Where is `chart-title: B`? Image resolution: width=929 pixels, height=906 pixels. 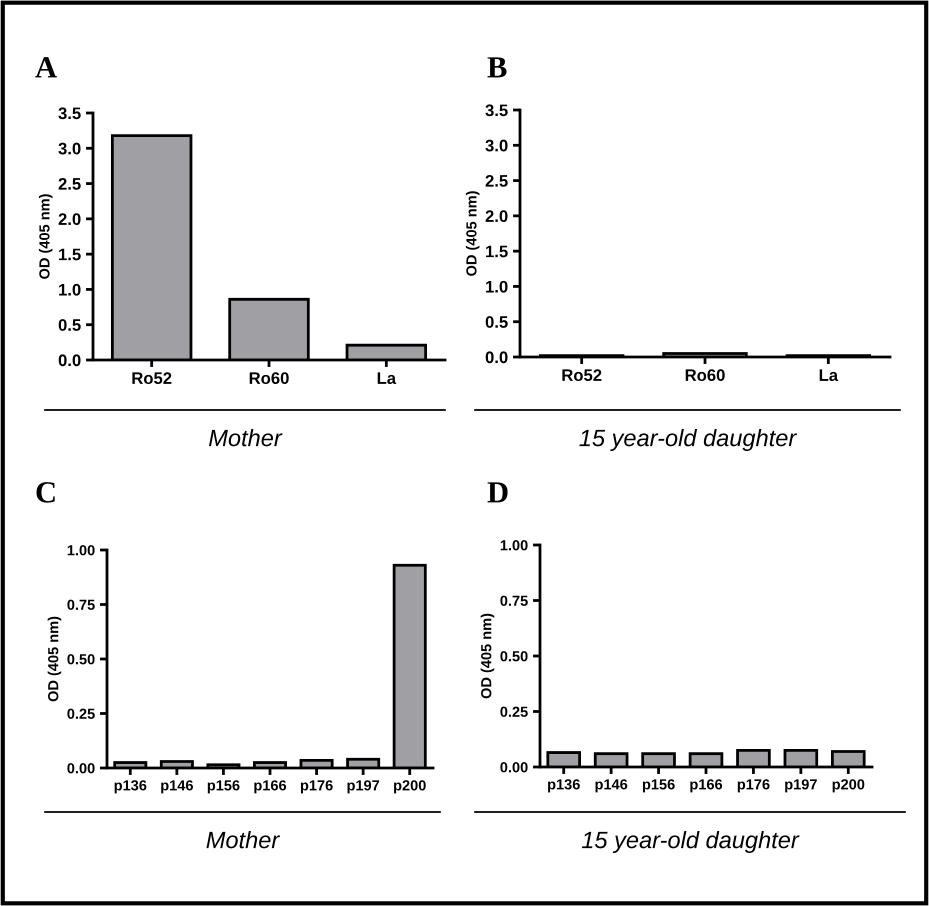
chart-title: B is located at coordinates (497, 67).